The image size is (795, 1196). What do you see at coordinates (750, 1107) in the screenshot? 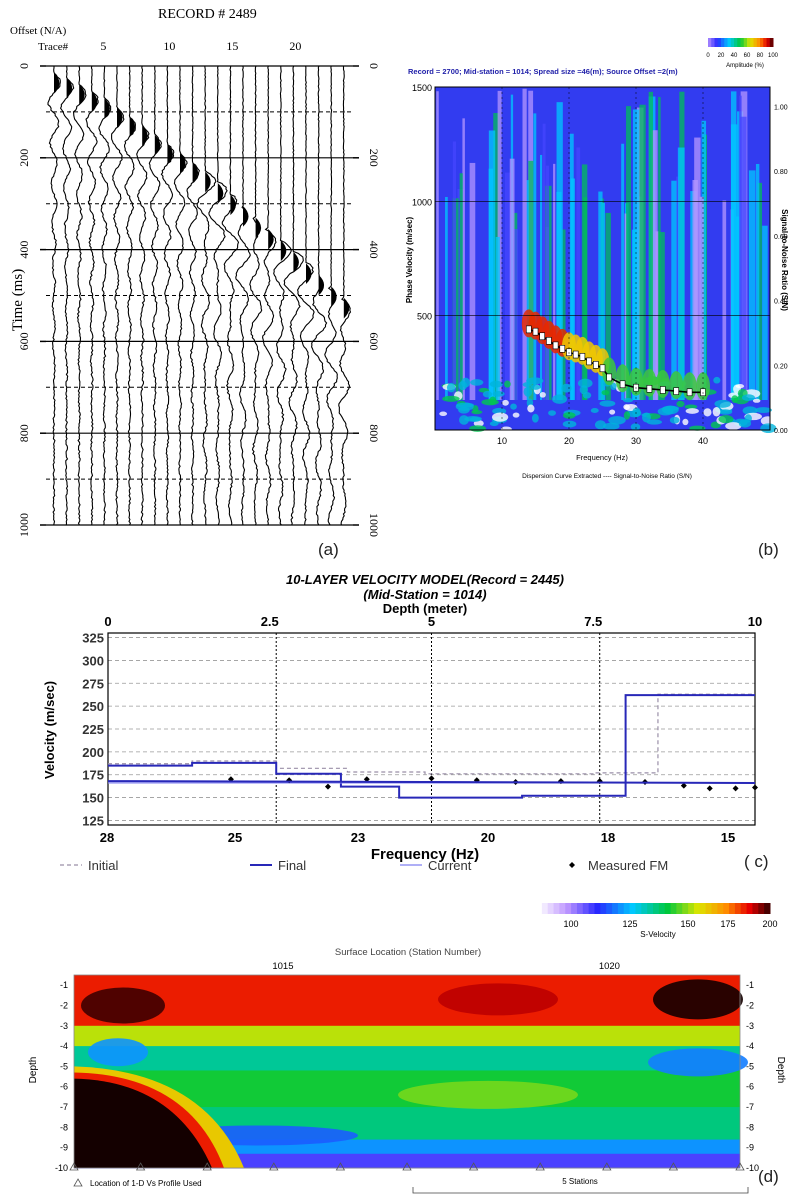
I see `y-tick-label-right: -7` at bounding box center [750, 1107].